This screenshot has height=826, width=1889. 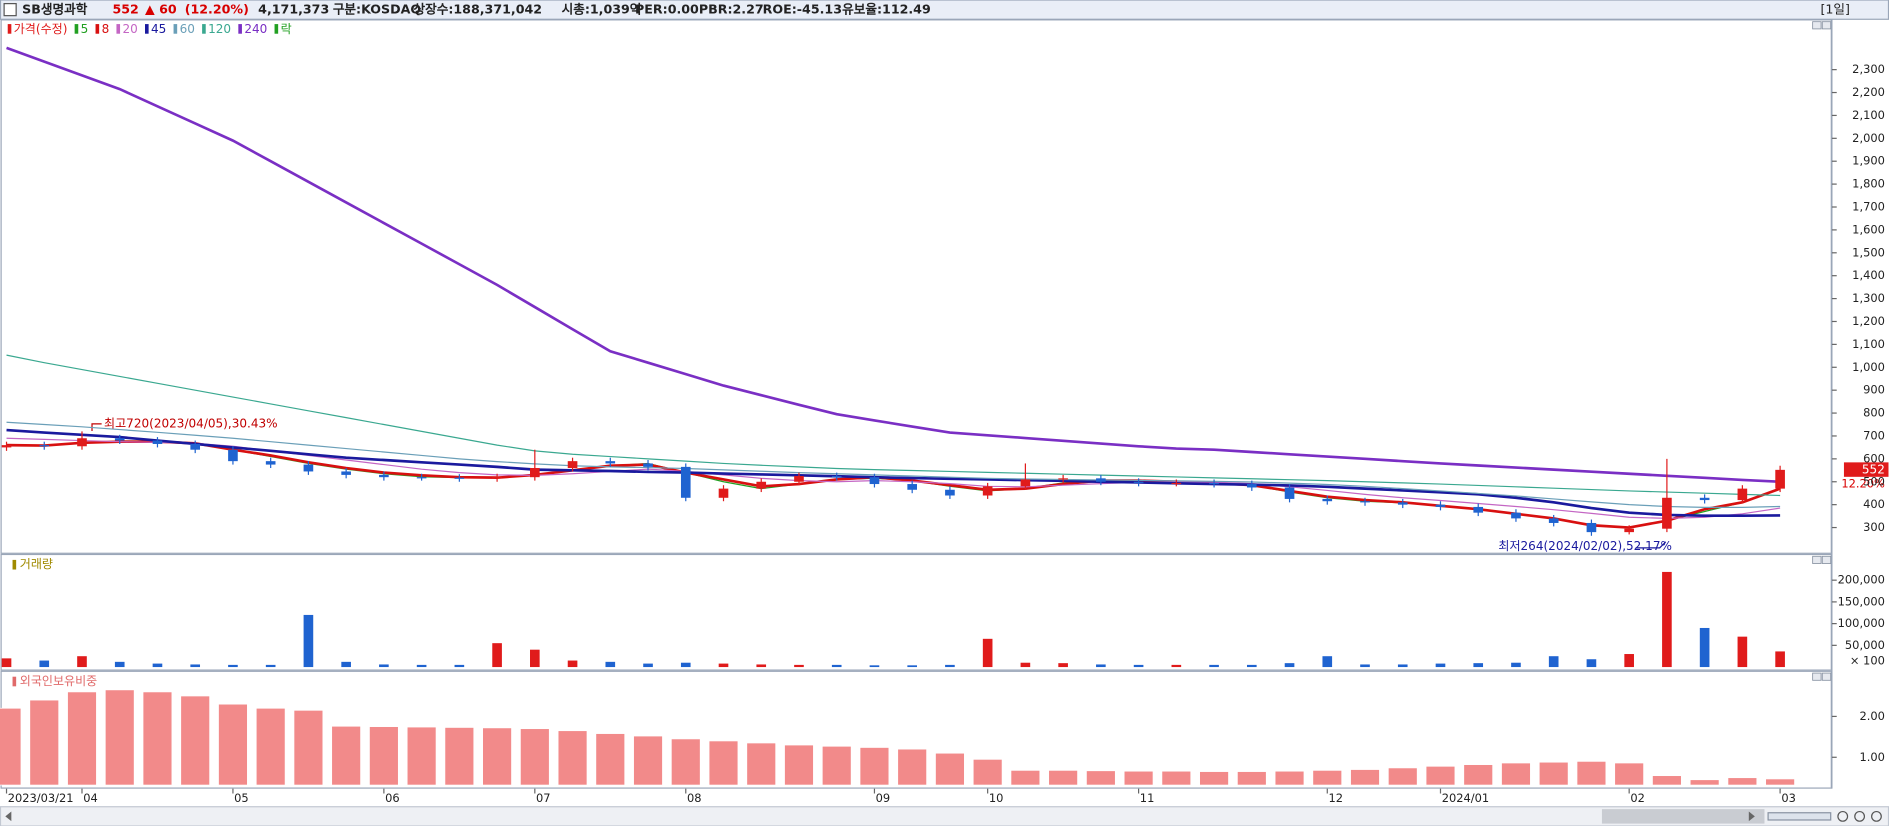 What do you see at coordinates (187, 29) in the screenshot?
I see `legend-label: 60` at bounding box center [187, 29].